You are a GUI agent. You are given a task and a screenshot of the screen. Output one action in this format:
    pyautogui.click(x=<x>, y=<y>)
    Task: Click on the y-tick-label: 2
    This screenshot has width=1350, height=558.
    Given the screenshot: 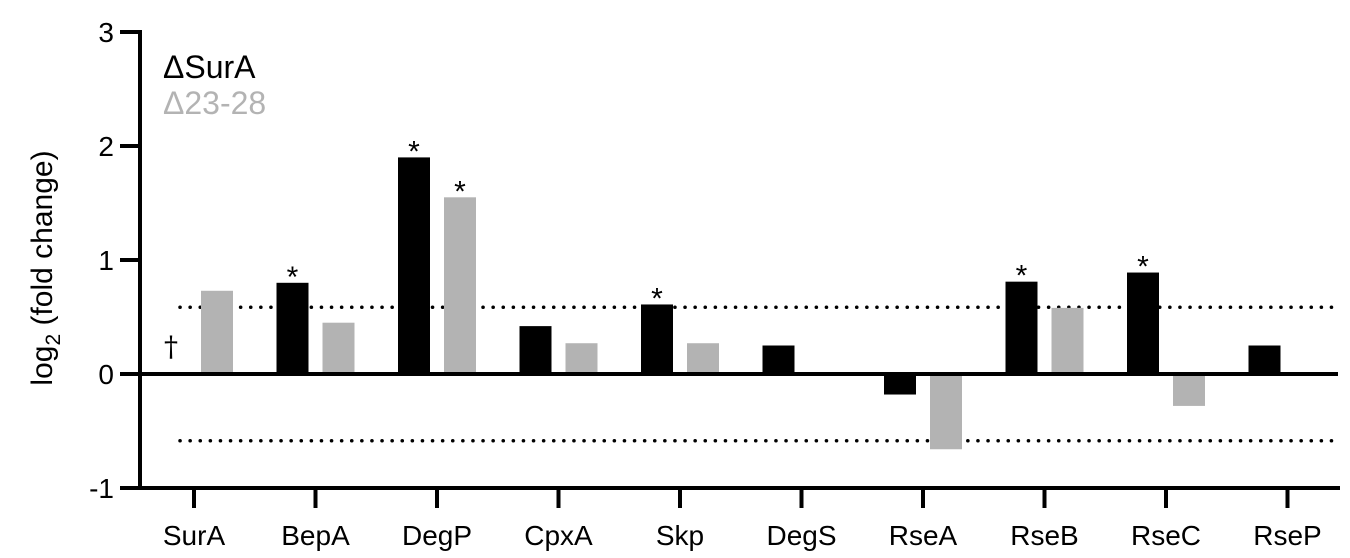 What is the action you would take?
    pyautogui.click(x=106, y=146)
    